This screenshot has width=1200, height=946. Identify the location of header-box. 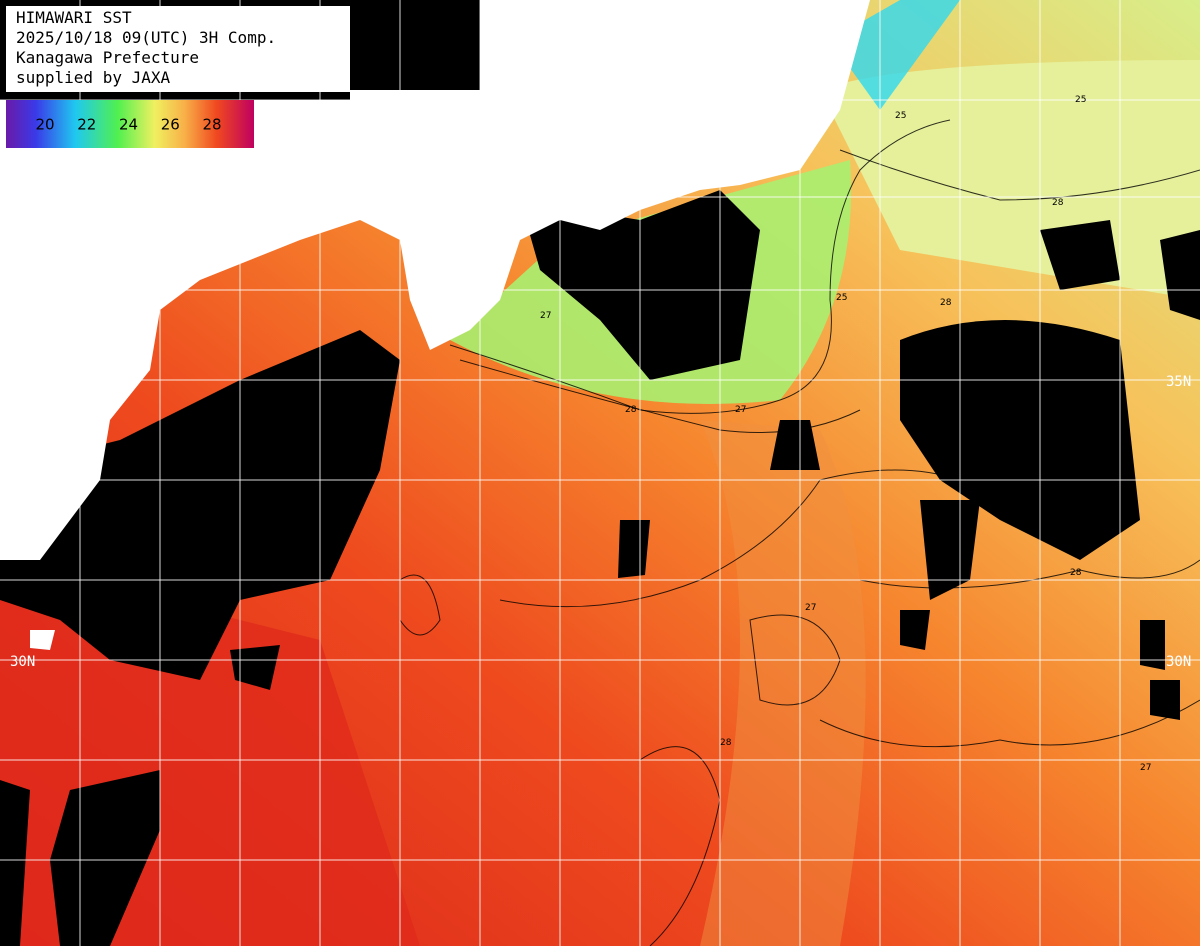
(178, 49).